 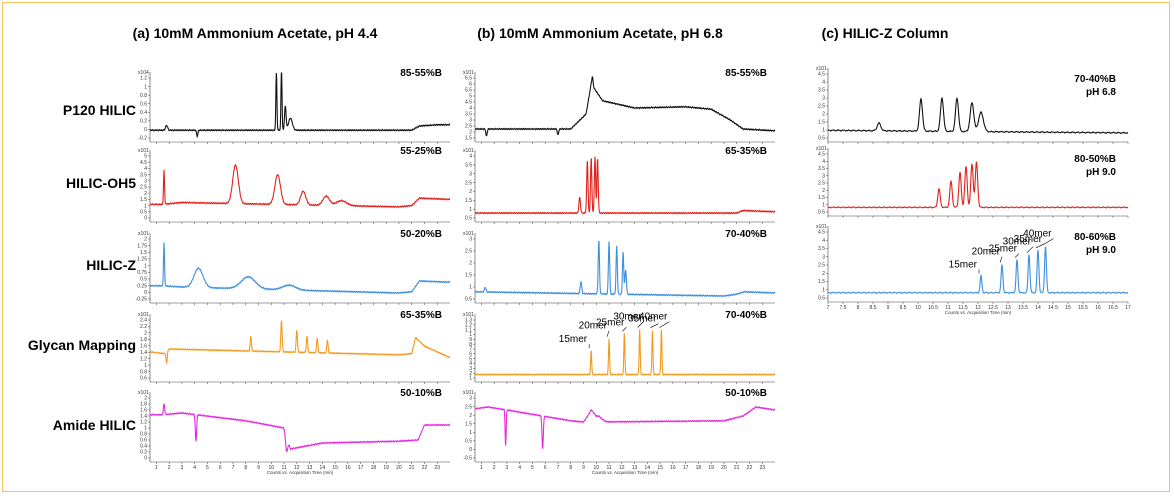 I want to click on trace-amide-hilic, so click(x=625, y=427).